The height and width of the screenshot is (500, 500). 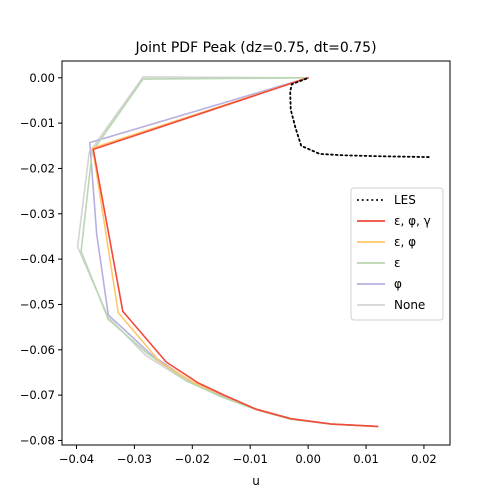 What do you see at coordinates (405, 242) in the screenshot?
I see `legend-label: ε, φ` at bounding box center [405, 242].